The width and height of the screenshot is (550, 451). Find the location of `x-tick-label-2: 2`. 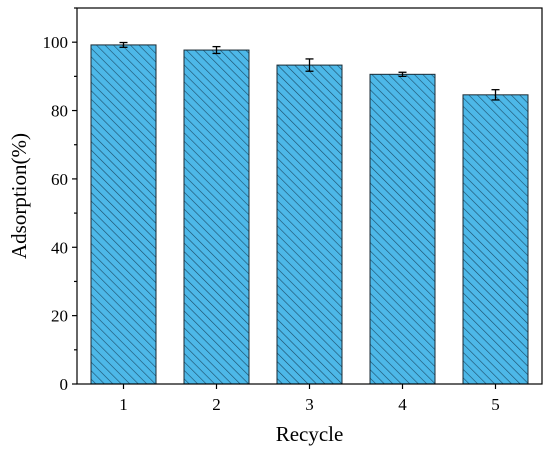

x-tick-label-2: 2 is located at coordinates (216, 404).